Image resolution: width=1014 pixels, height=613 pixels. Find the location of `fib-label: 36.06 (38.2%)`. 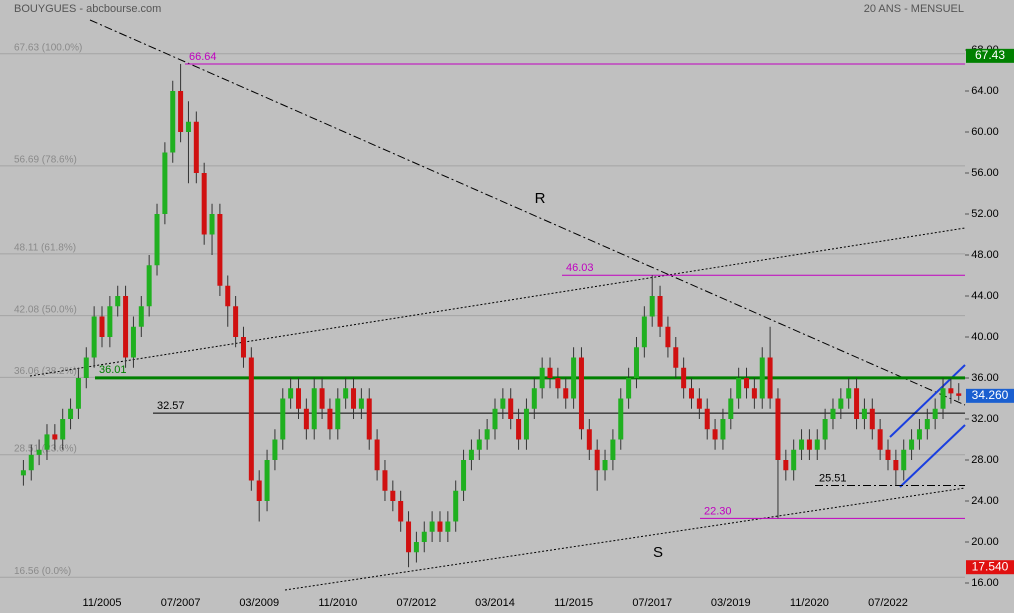

fib-label: 36.06 (38.2%) is located at coordinates (45, 371).